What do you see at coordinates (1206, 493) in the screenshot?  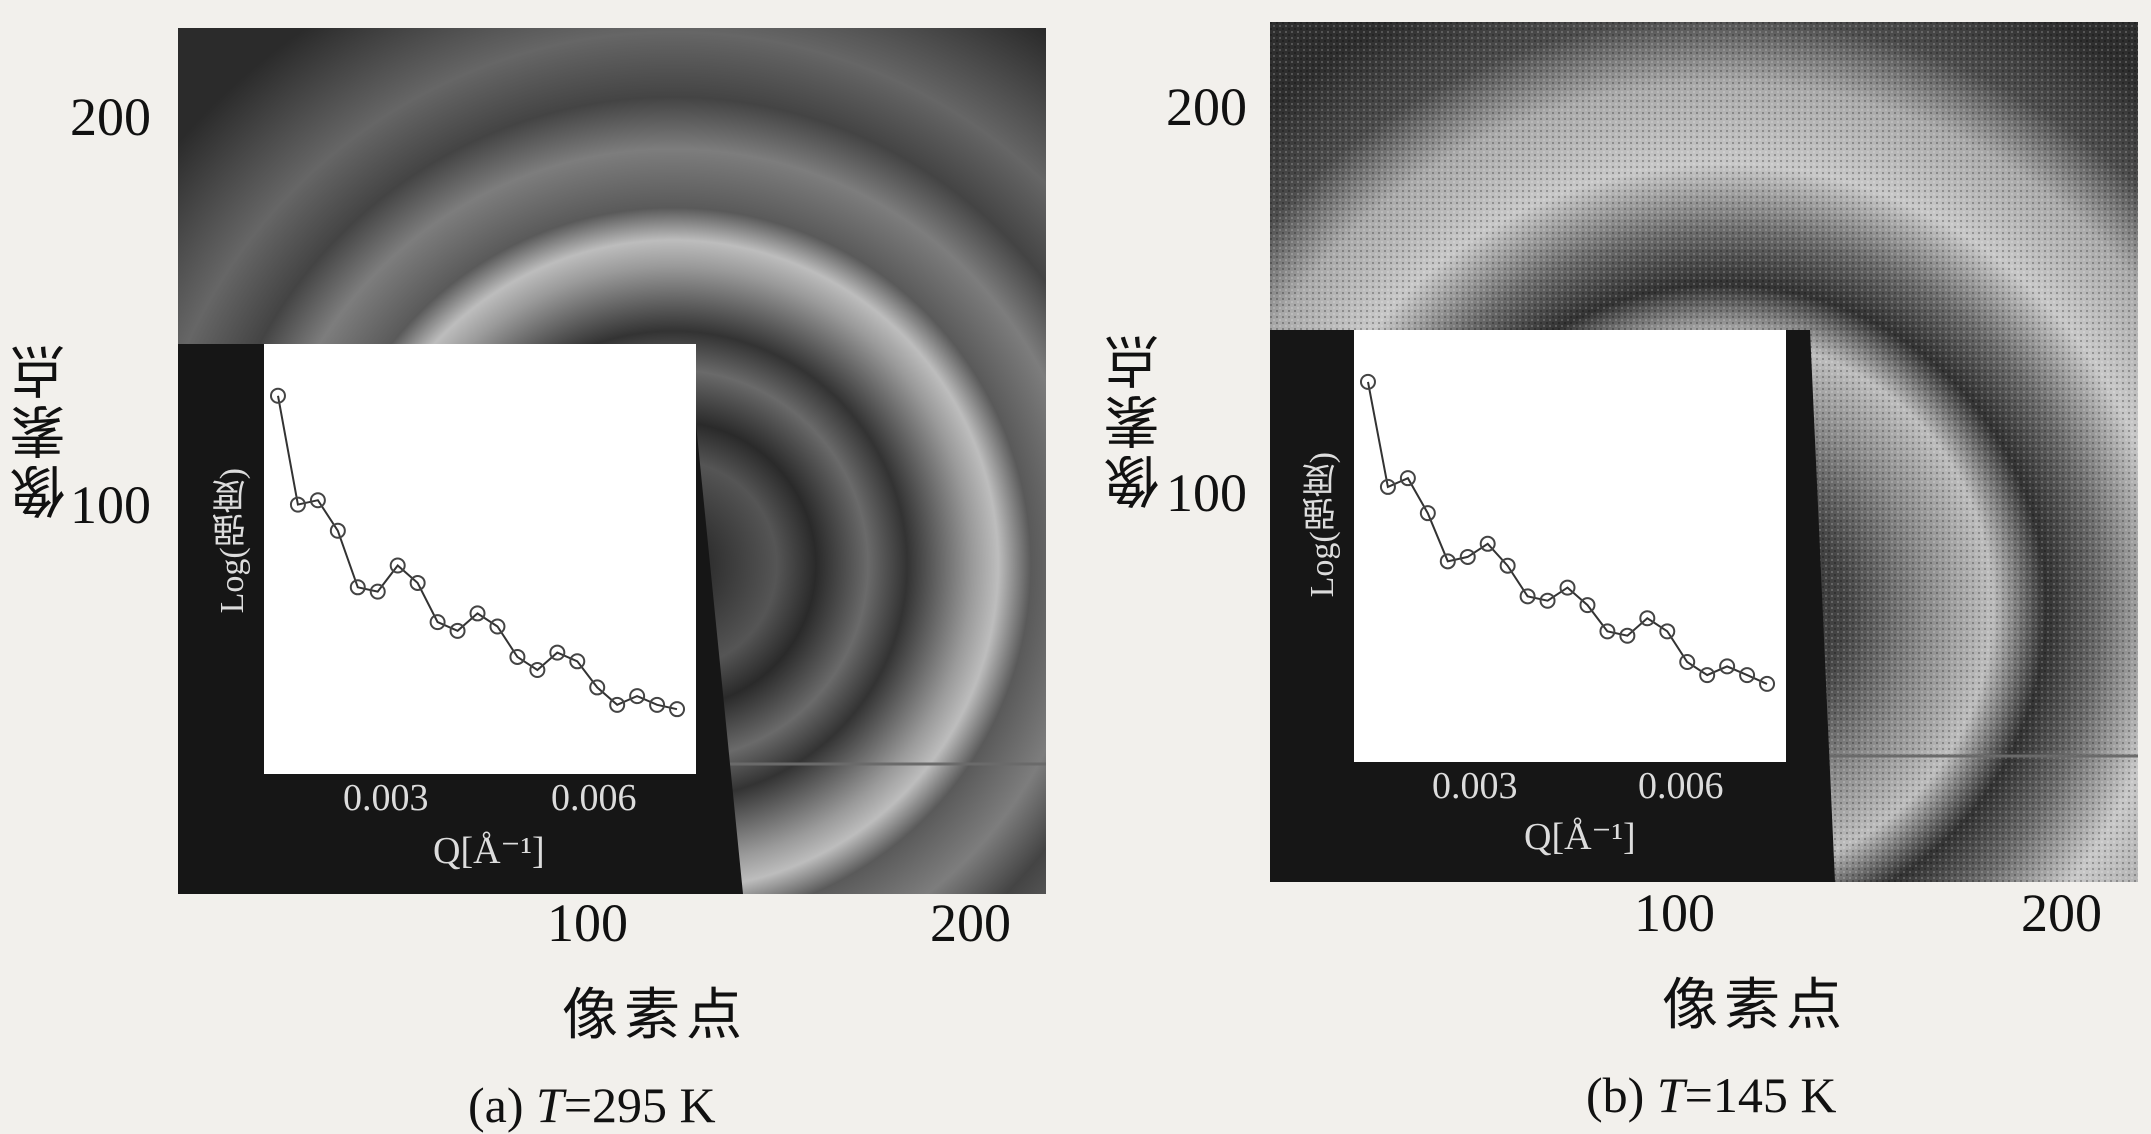 I see `y-tick-100-b: 100` at bounding box center [1206, 493].